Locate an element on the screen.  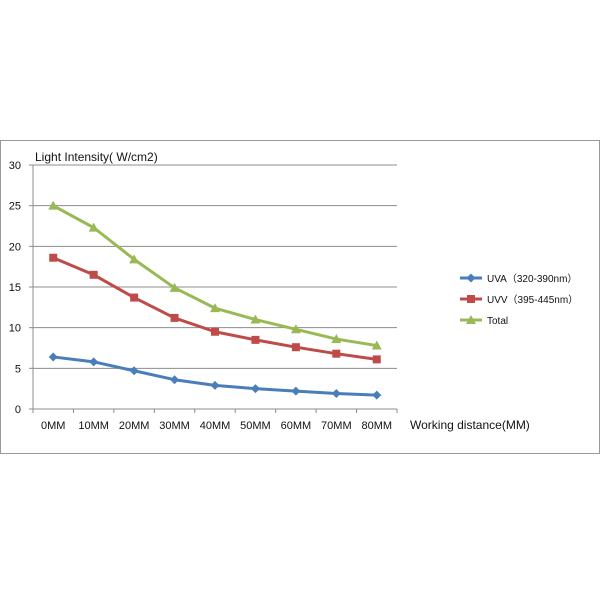
y-tick-label: 5 is located at coordinates (18, 369).